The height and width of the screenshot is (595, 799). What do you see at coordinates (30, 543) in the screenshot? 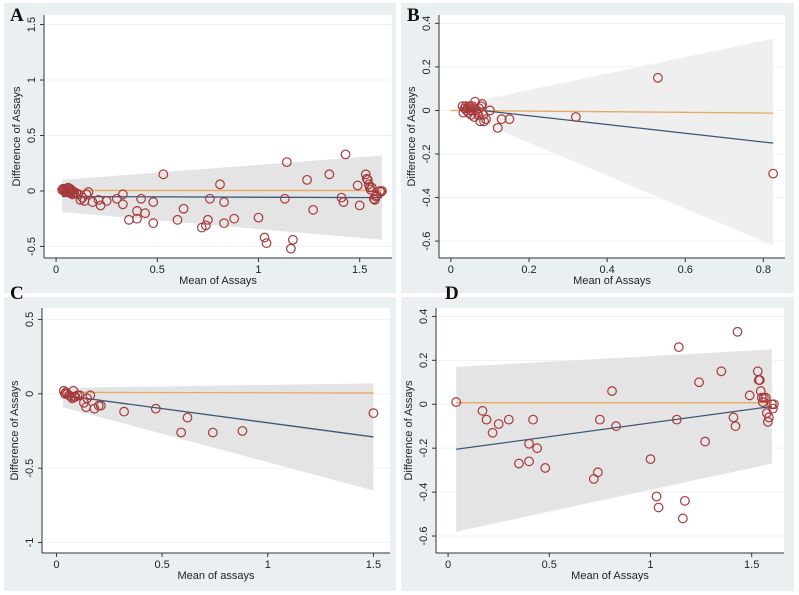
I see `y-tick-label-c-0: -1` at bounding box center [30, 543].